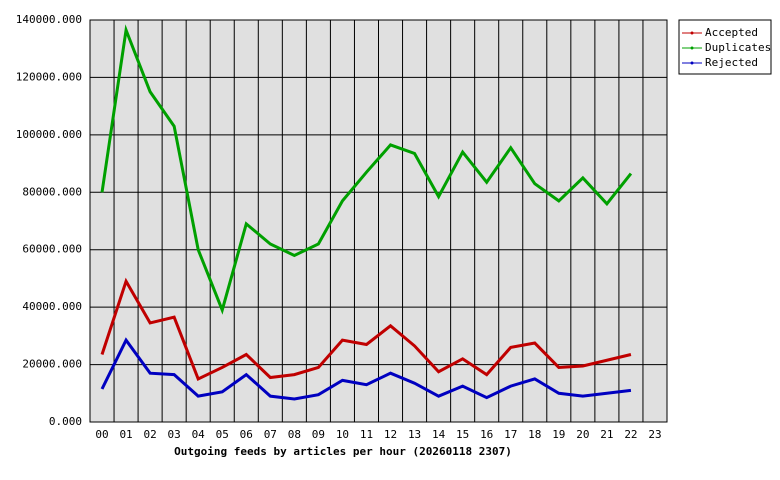 This screenshot has height=480, width=780. I want to click on legend, so click(725, 47).